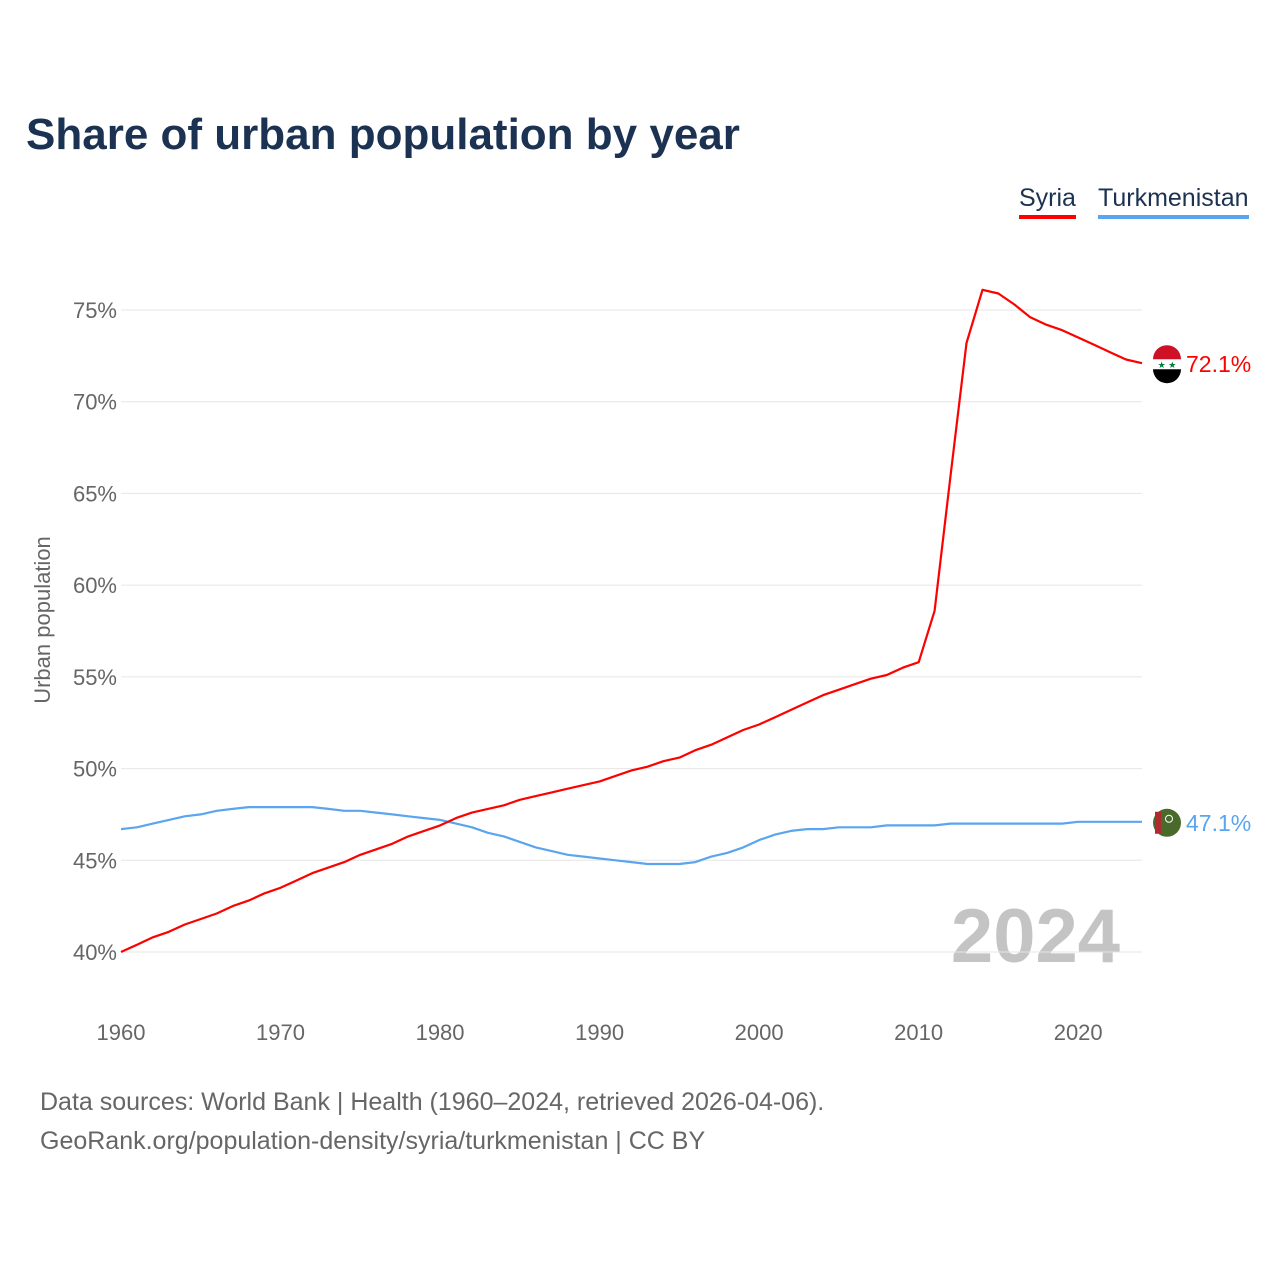 Image resolution: width=1280 pixels, height=1280 pixels. I want to click on y-tick-label: 70%, so click(95, 402).